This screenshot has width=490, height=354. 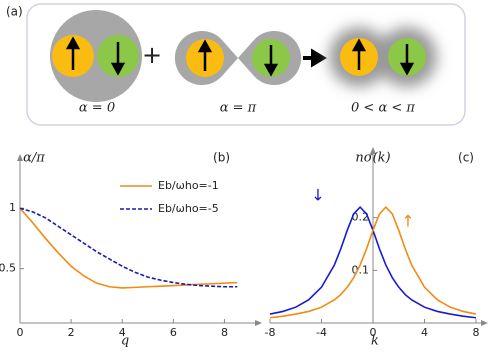 I want to click on x-tick-label: 2, so click(x=71, y=332).